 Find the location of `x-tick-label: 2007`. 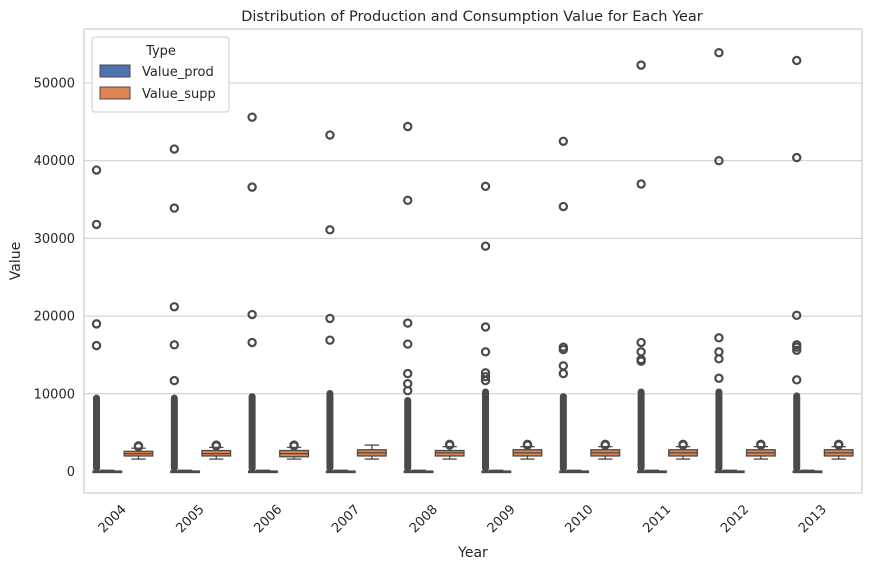

x-tick-label: 2007 is located at coordinates (346, 519).